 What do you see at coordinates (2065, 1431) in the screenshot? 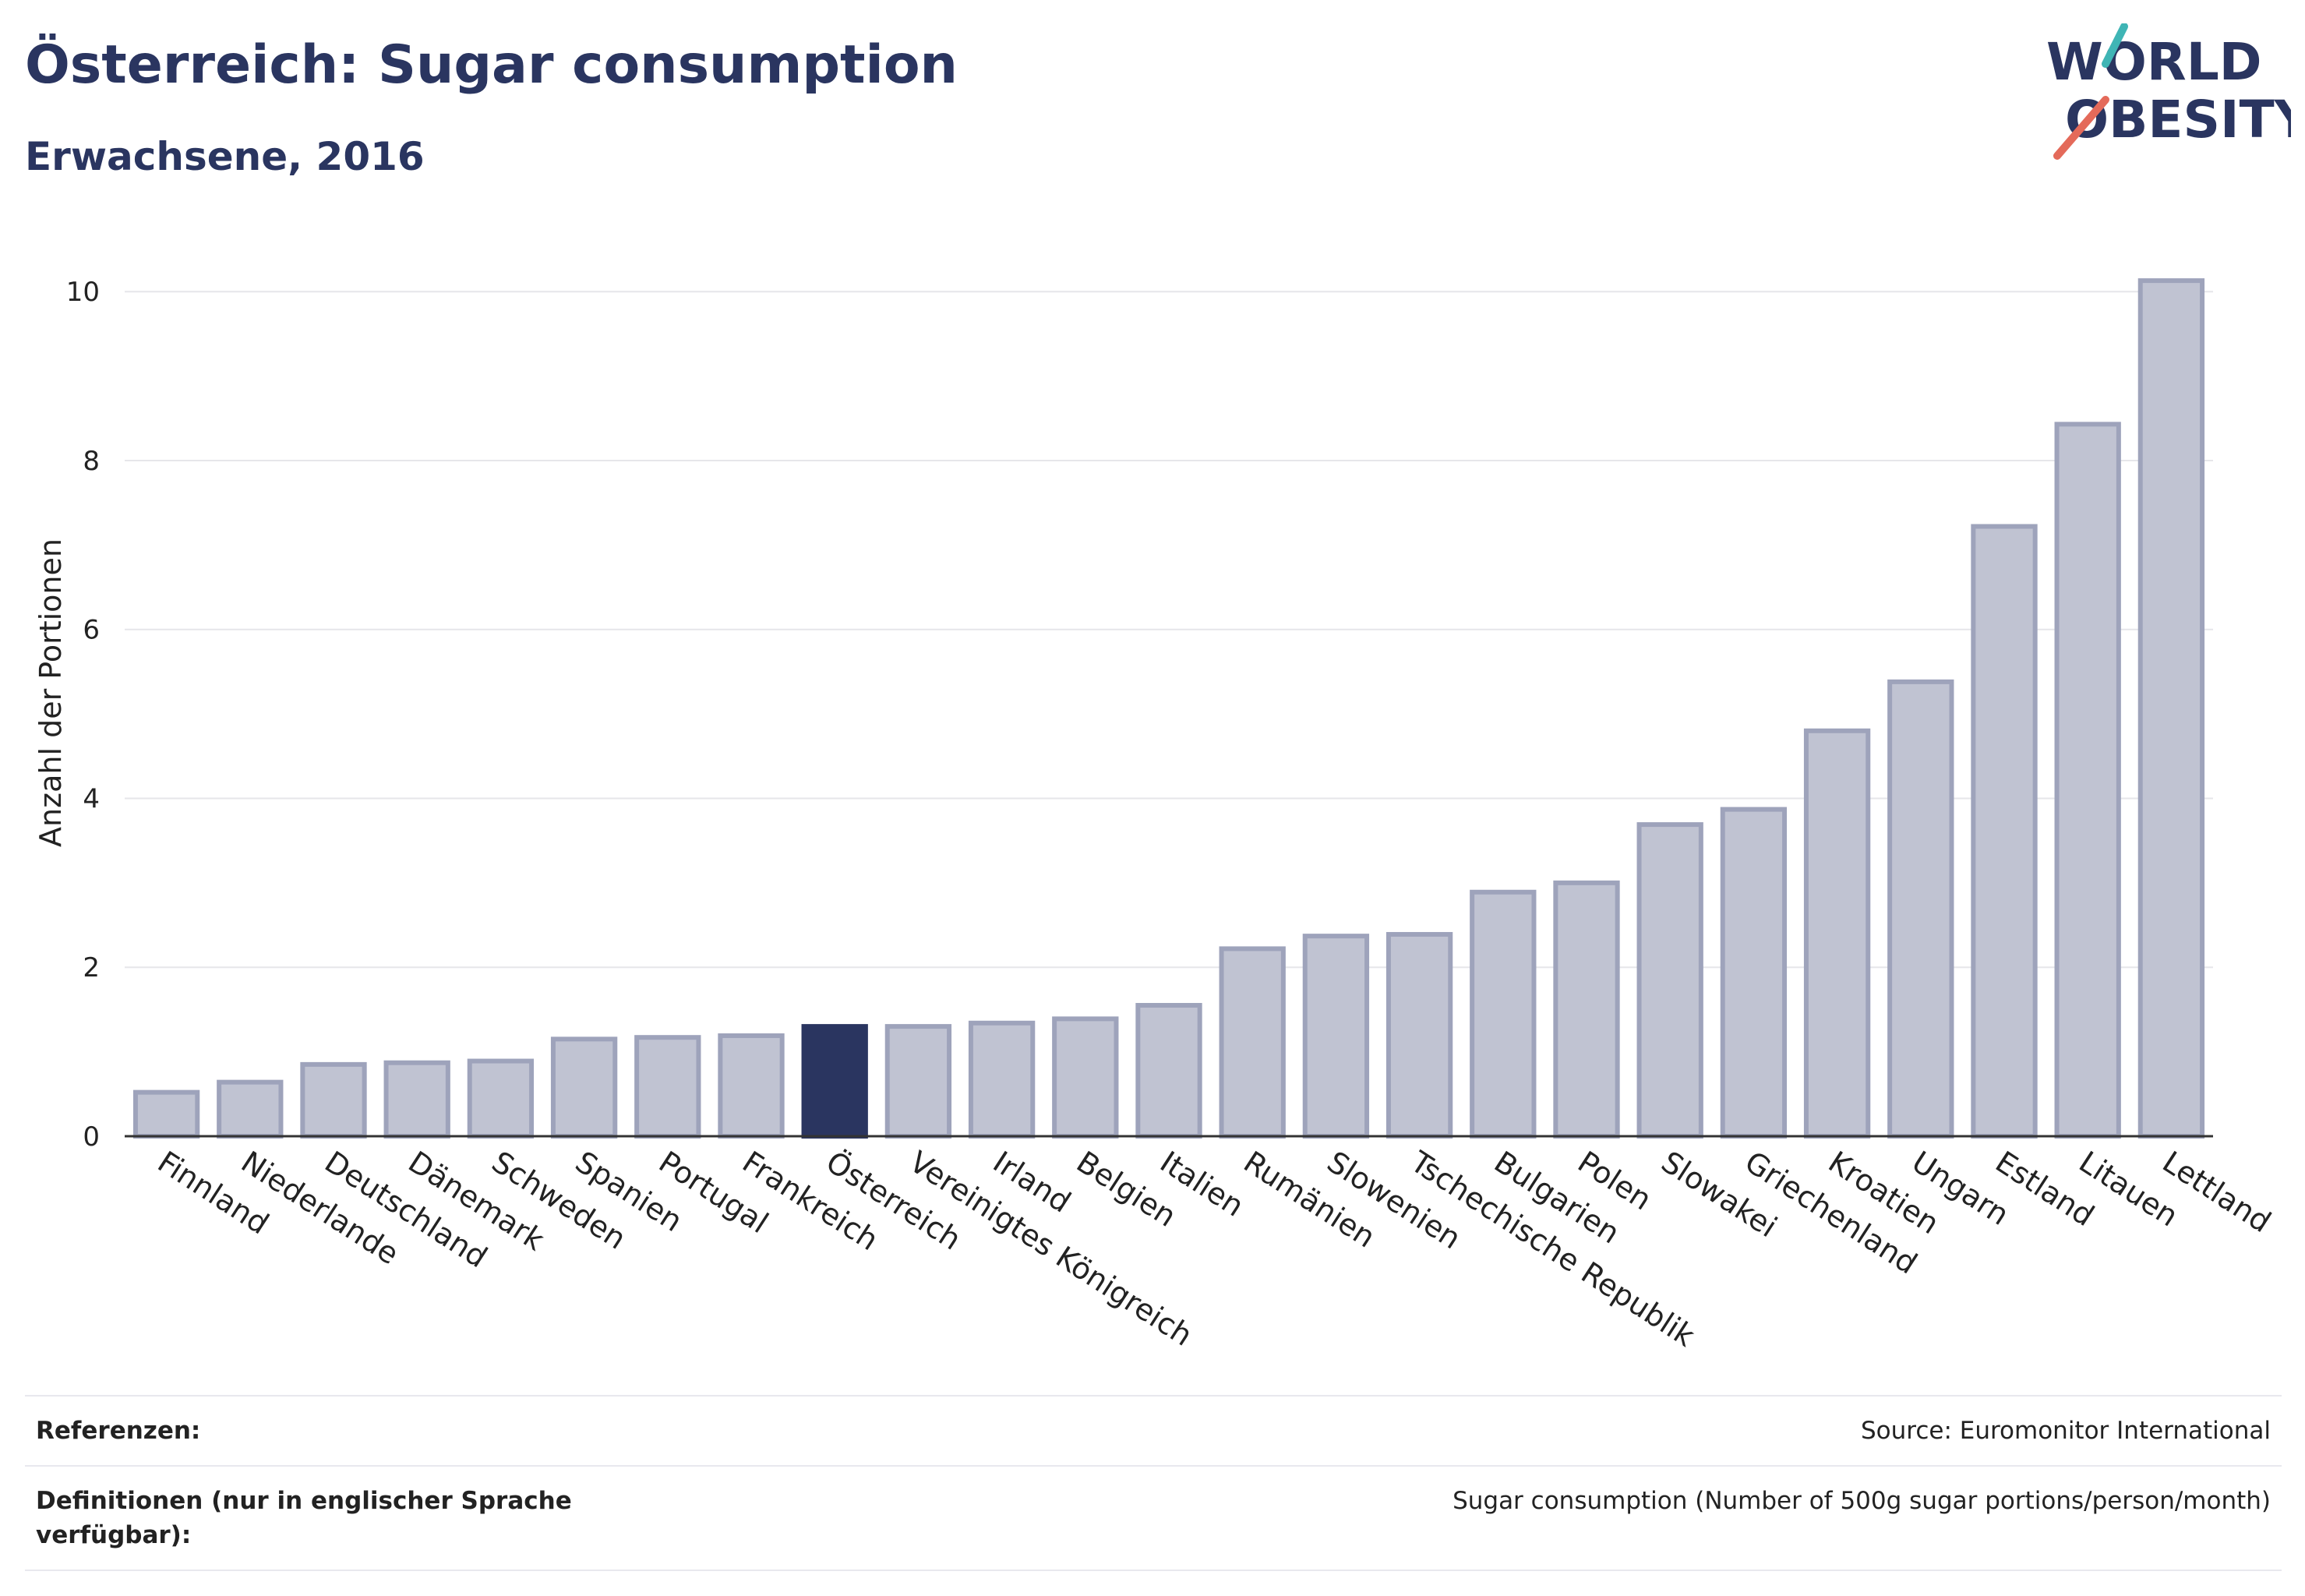
I see `references-value: Source: Euromonitor International` at bounding box center [2065, 1431].